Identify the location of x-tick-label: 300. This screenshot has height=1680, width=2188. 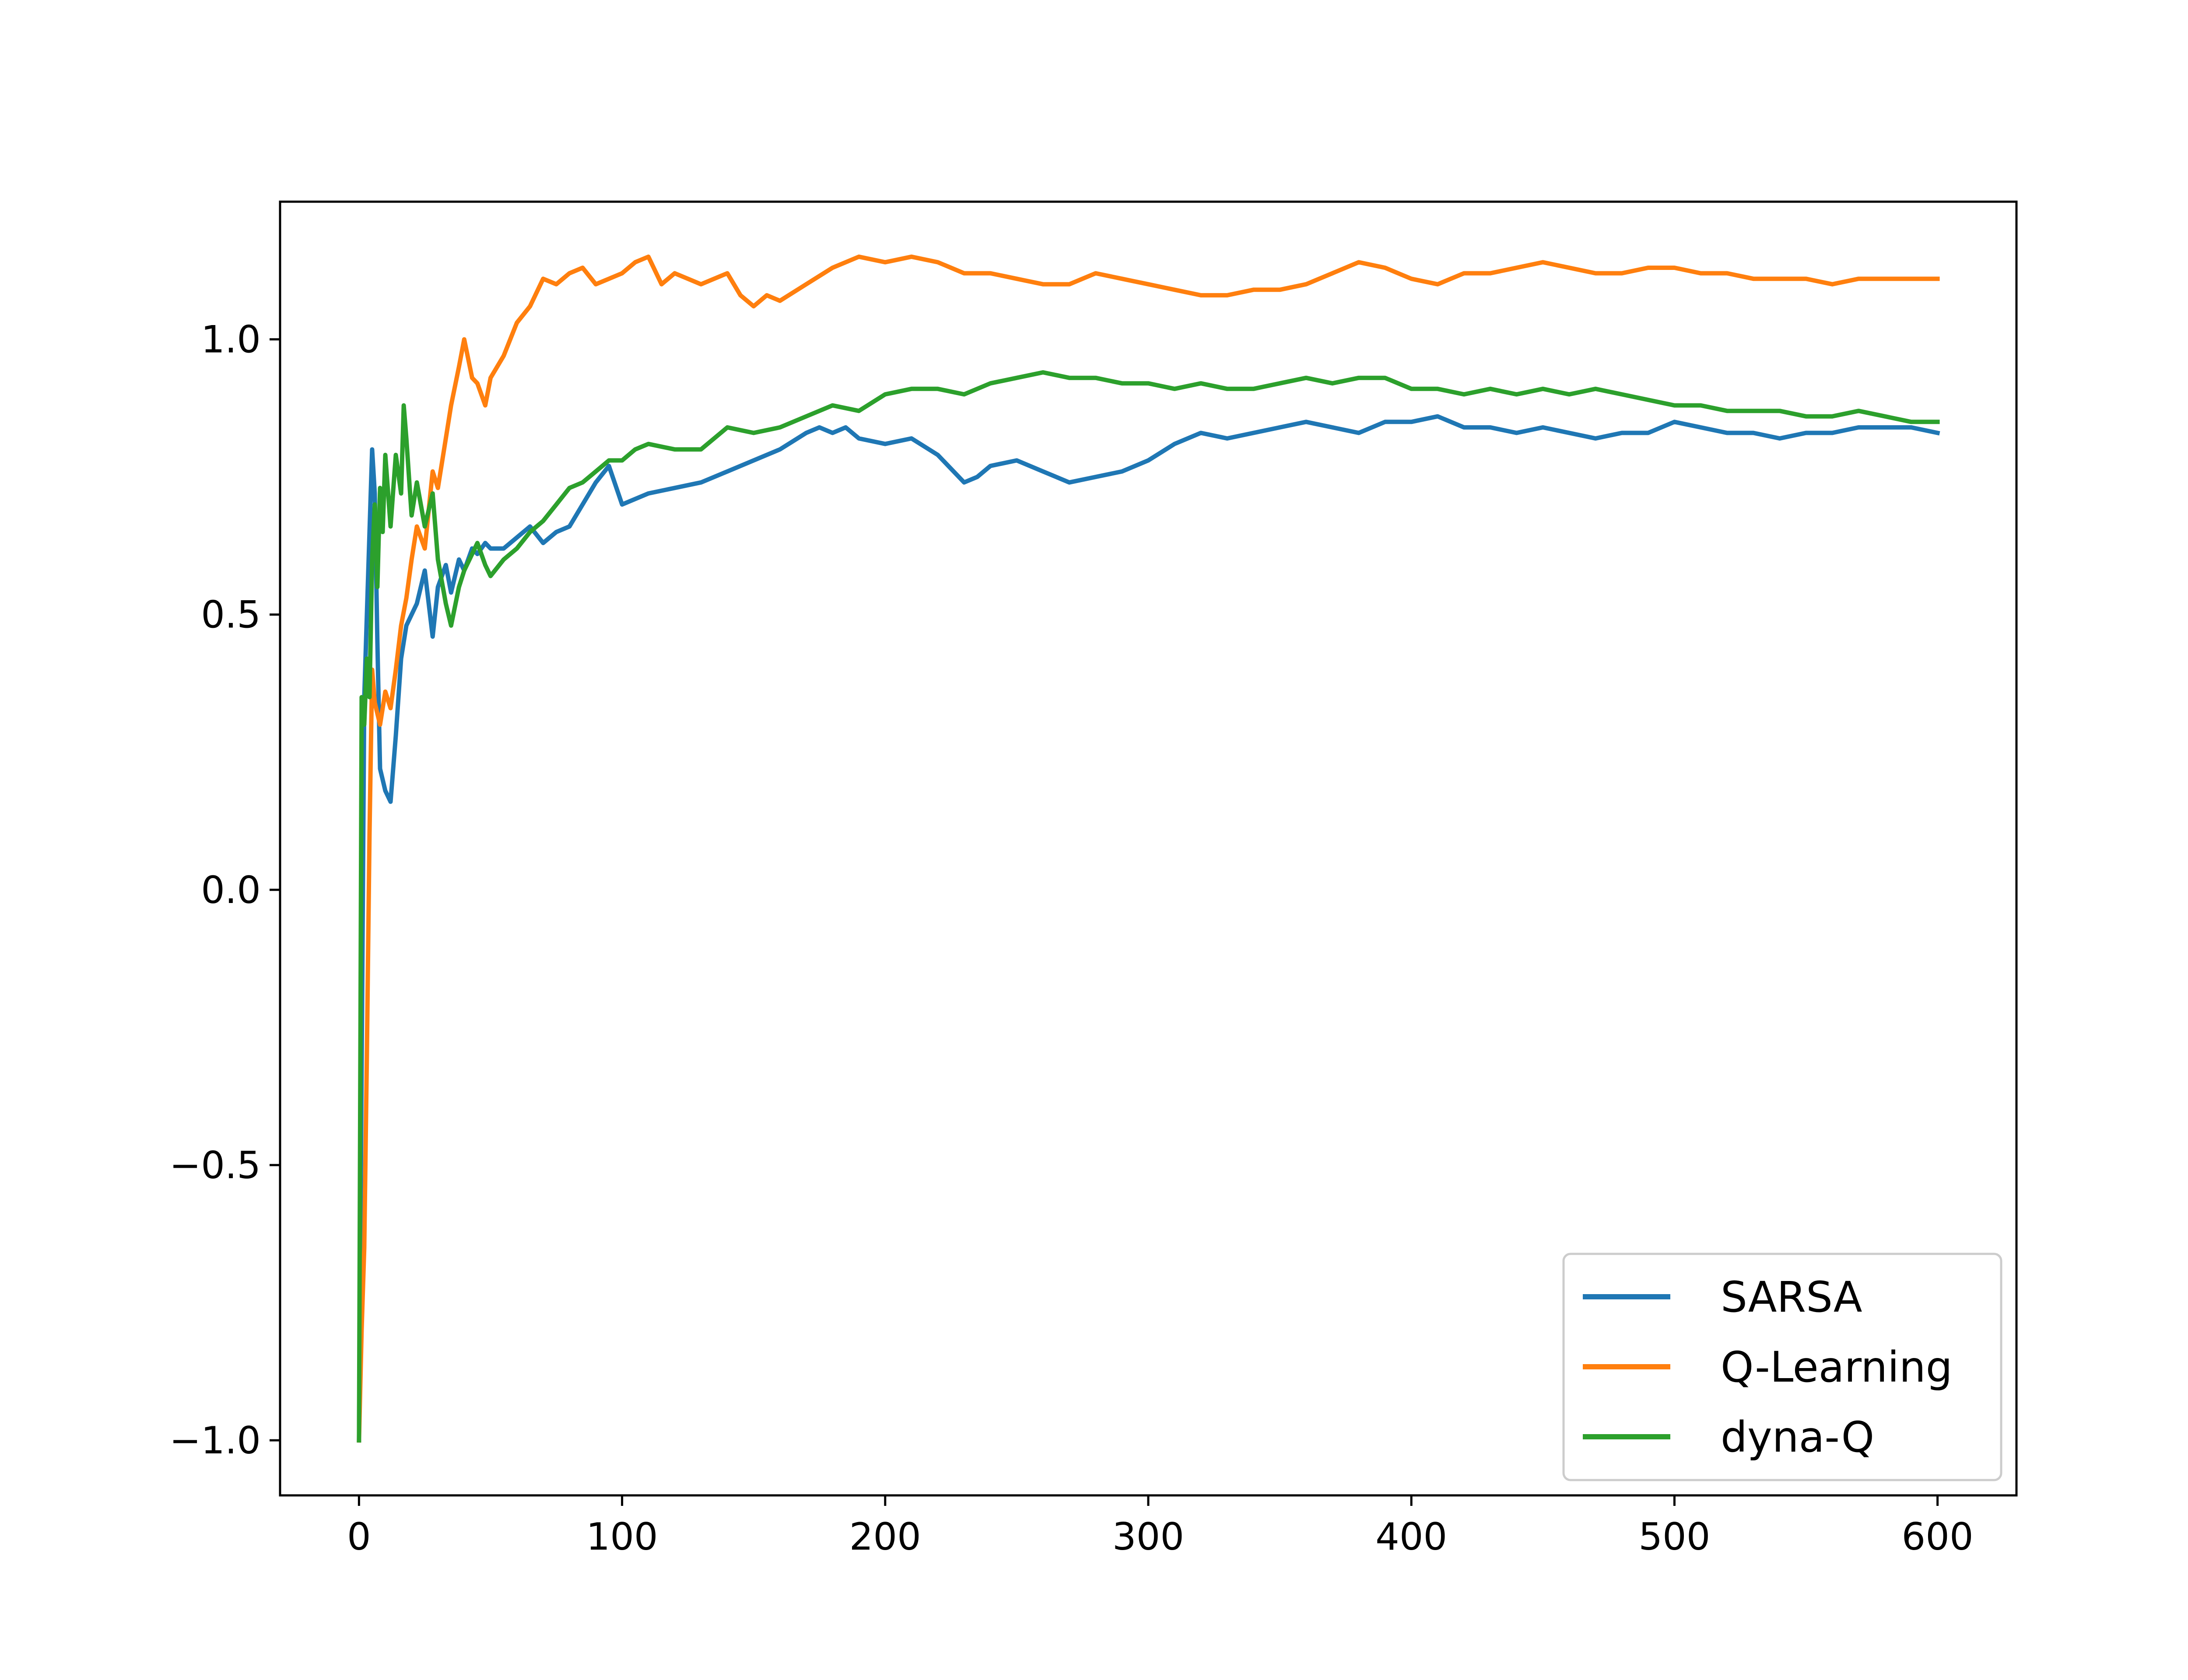
(1148, 1537).